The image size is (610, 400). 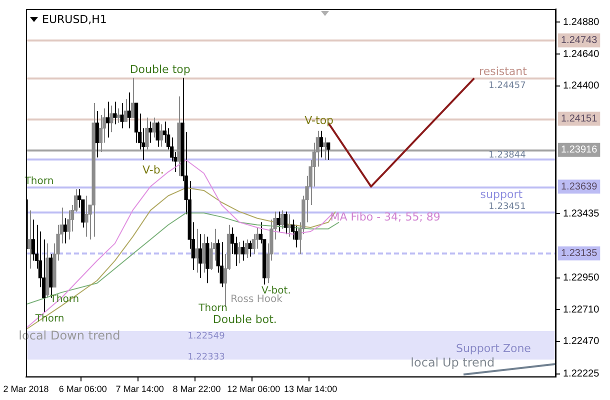 What do you see at coordinates (581, 54) in the screenshot?
I see `y-tick-label: 1.24640` at bounding box center [581, 54].